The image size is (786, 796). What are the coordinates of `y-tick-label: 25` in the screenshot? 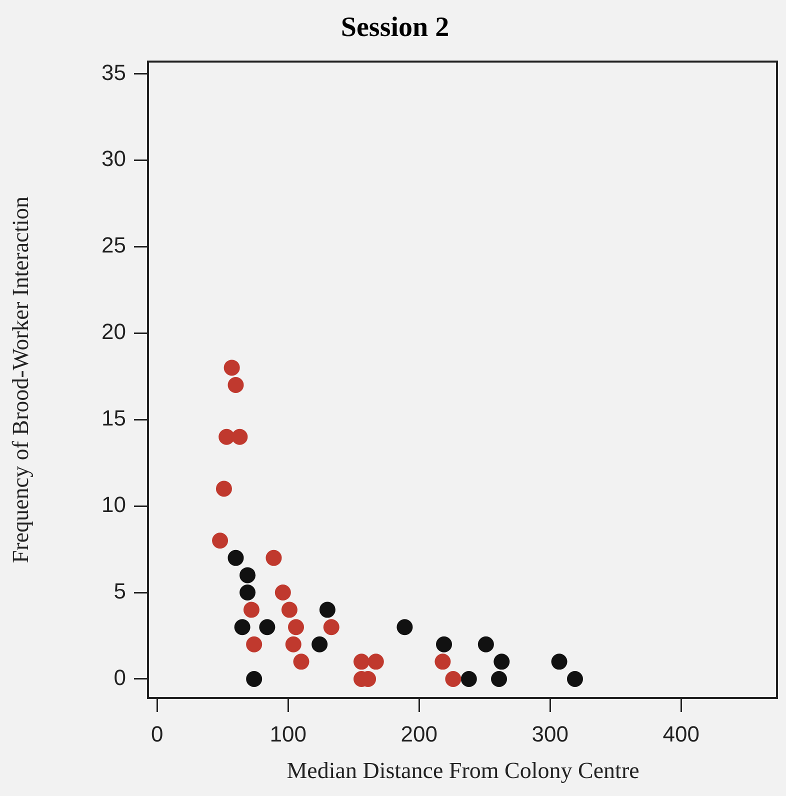 It's located at (114, 245).